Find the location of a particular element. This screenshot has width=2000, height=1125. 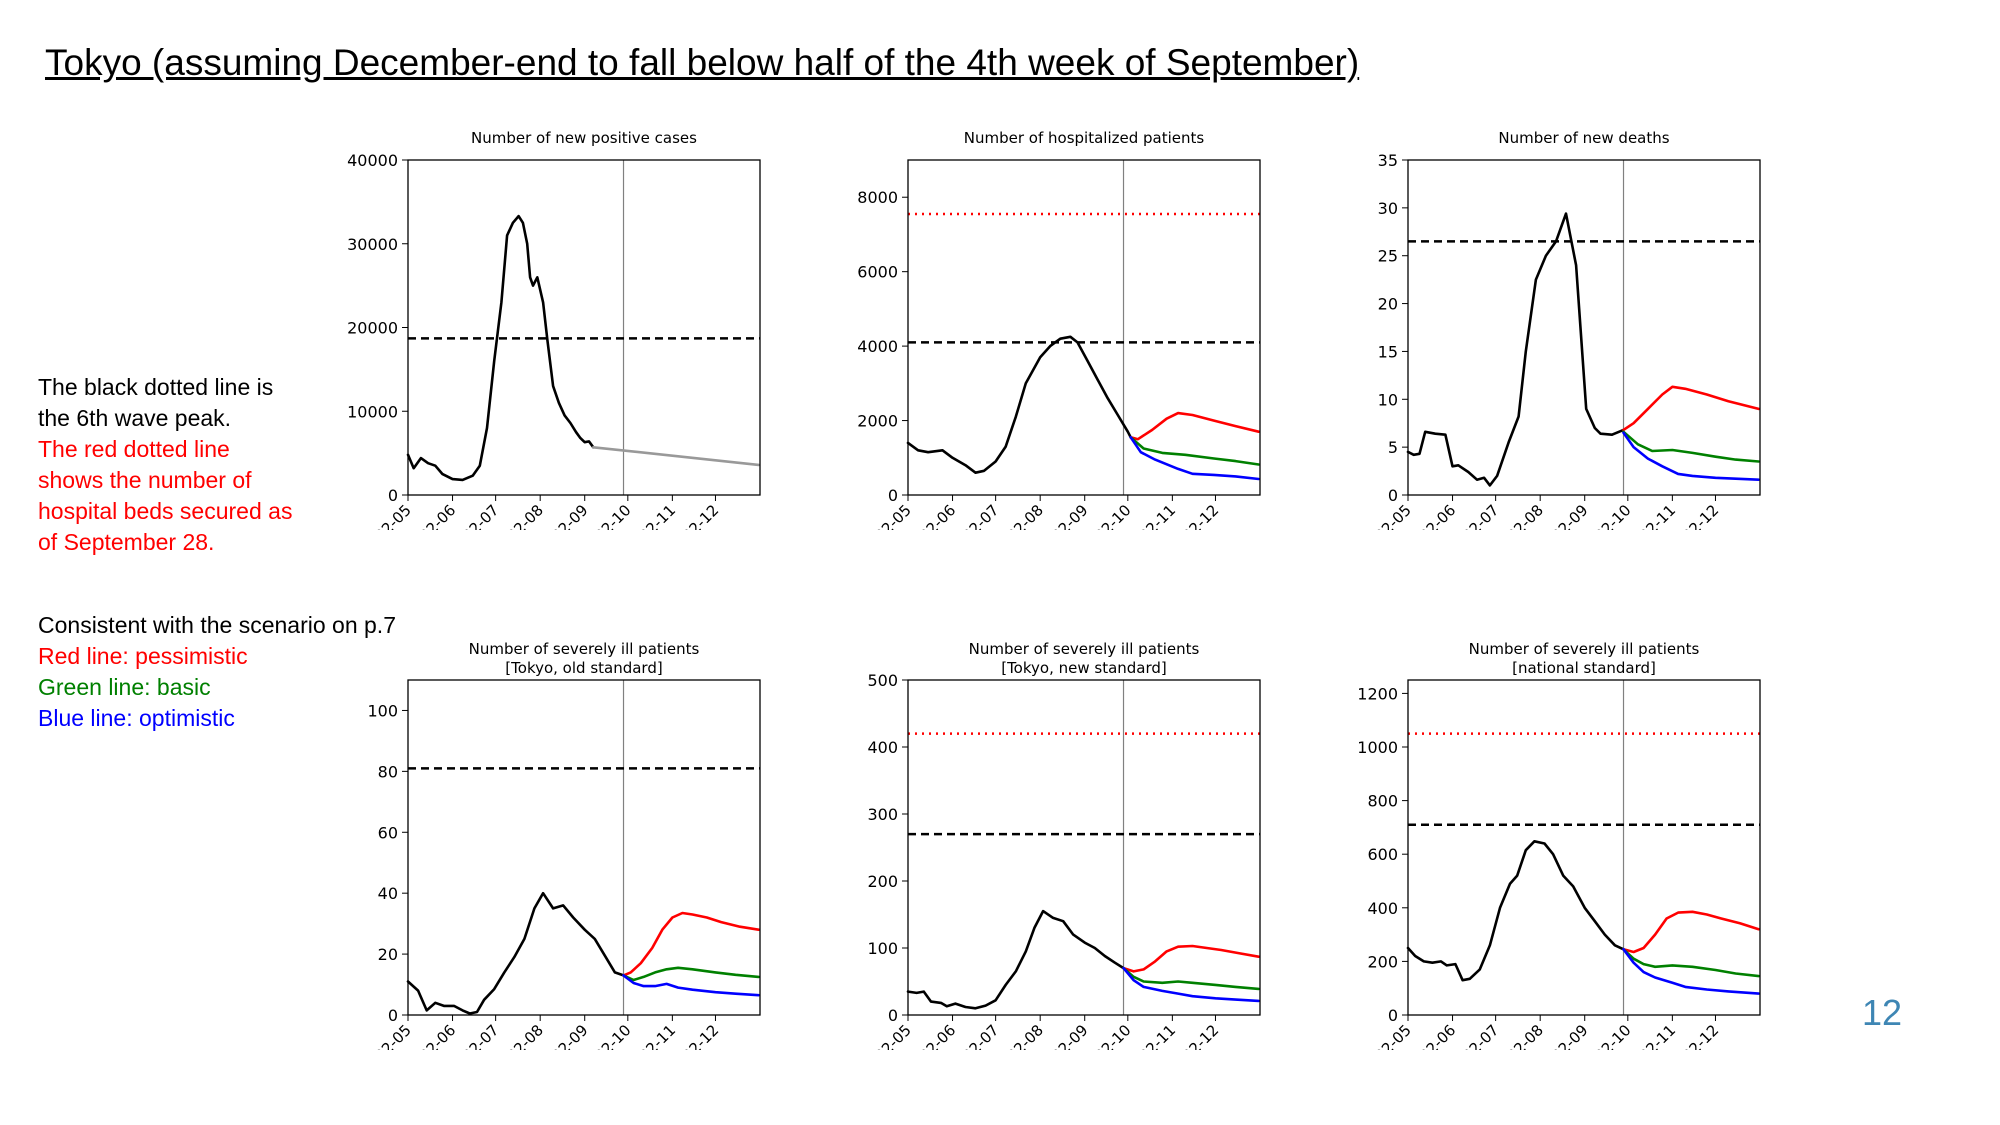

chart-subtitle: [national standard] is located at coordinates (1584, 668).